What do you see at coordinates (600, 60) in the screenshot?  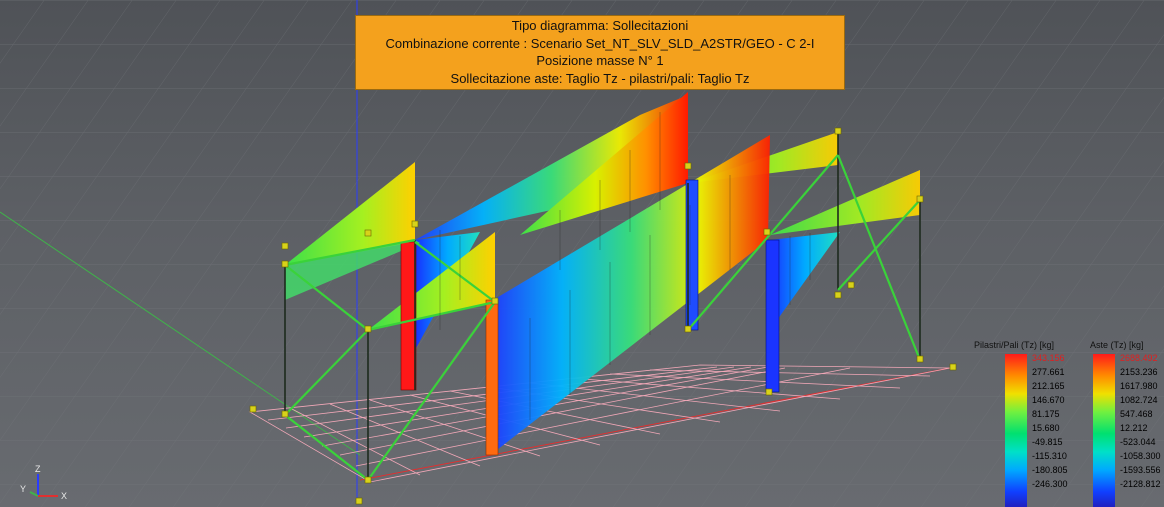 I see `info-mass-position: Posizione masse N° 1` at bounding box center [600, 60].